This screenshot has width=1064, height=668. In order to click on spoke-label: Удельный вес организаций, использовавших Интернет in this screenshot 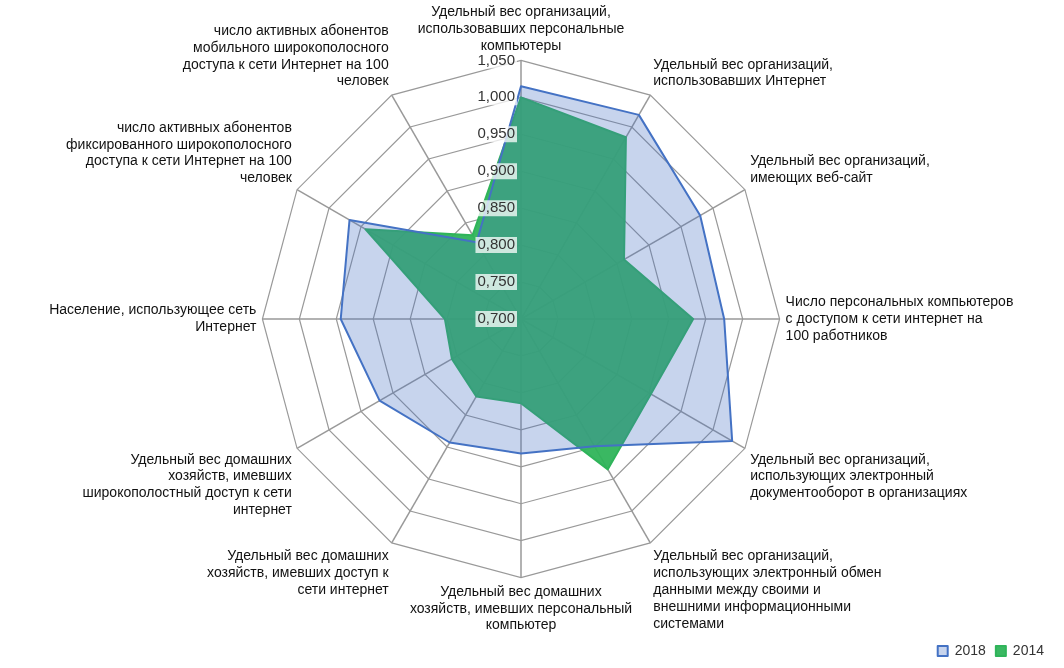, I will do `click(743, 72)`.